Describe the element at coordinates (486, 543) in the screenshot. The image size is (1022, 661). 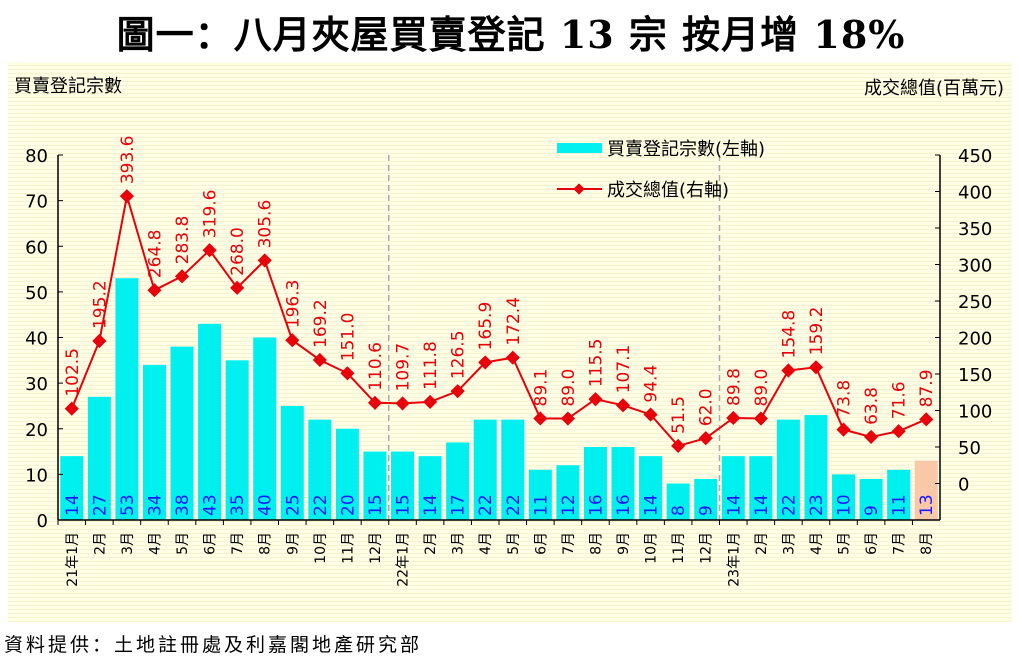
I see `x-tick-label: 4月` at that location.